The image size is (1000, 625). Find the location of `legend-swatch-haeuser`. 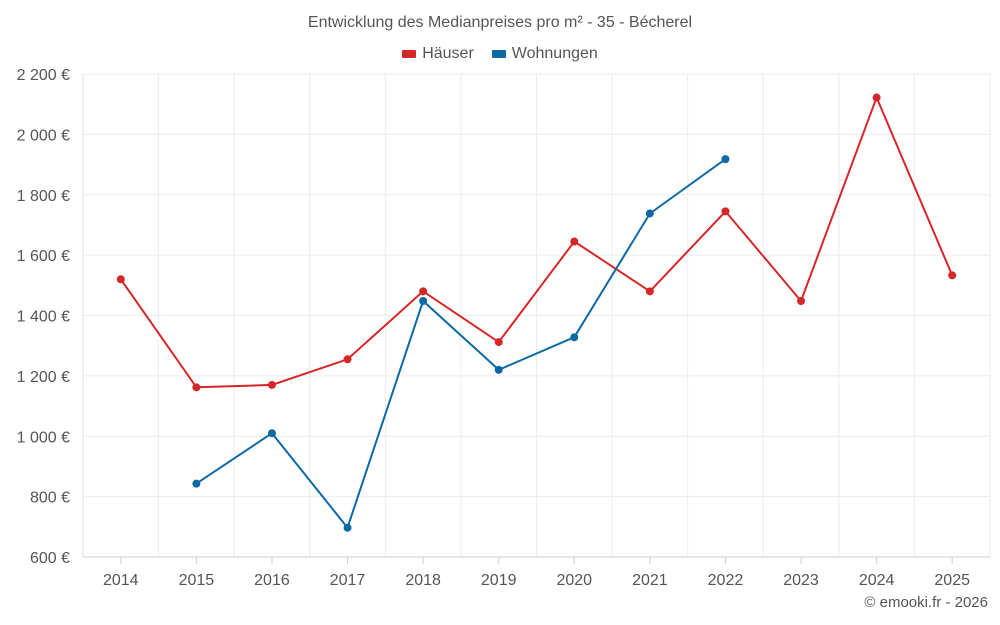

legend-swatch-haeuser is located at coordinates (409, 54).